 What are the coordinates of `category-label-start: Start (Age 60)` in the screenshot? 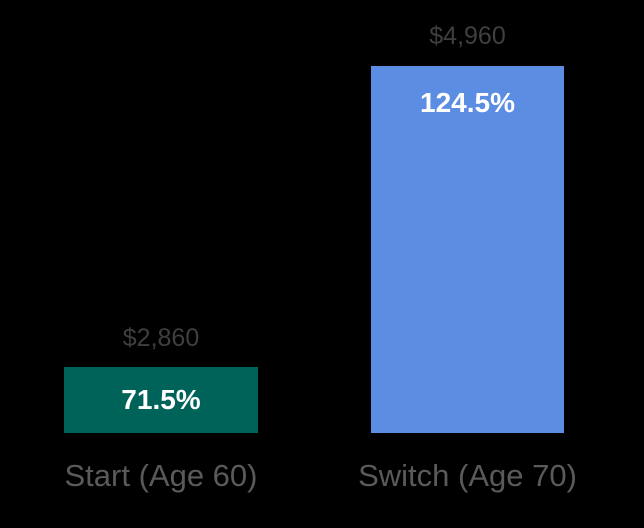 It's located at (161, 475).